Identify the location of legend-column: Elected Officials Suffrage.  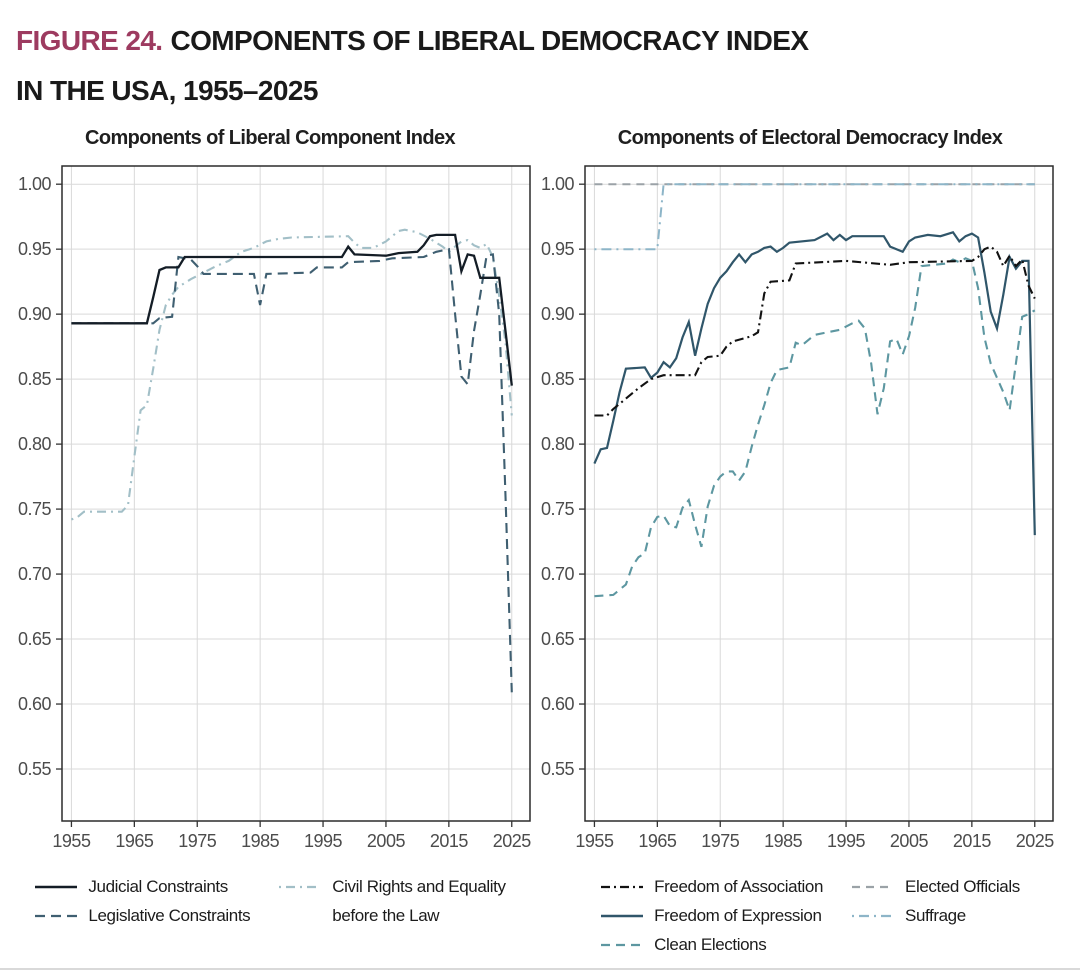
(935, 901).